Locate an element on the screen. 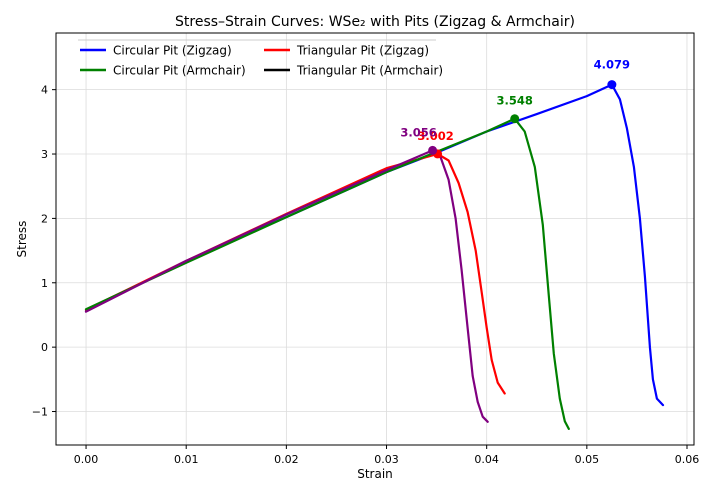 The image size is (718, 496). x-tick-label: 0.06 is located at coordinates (687, 459).